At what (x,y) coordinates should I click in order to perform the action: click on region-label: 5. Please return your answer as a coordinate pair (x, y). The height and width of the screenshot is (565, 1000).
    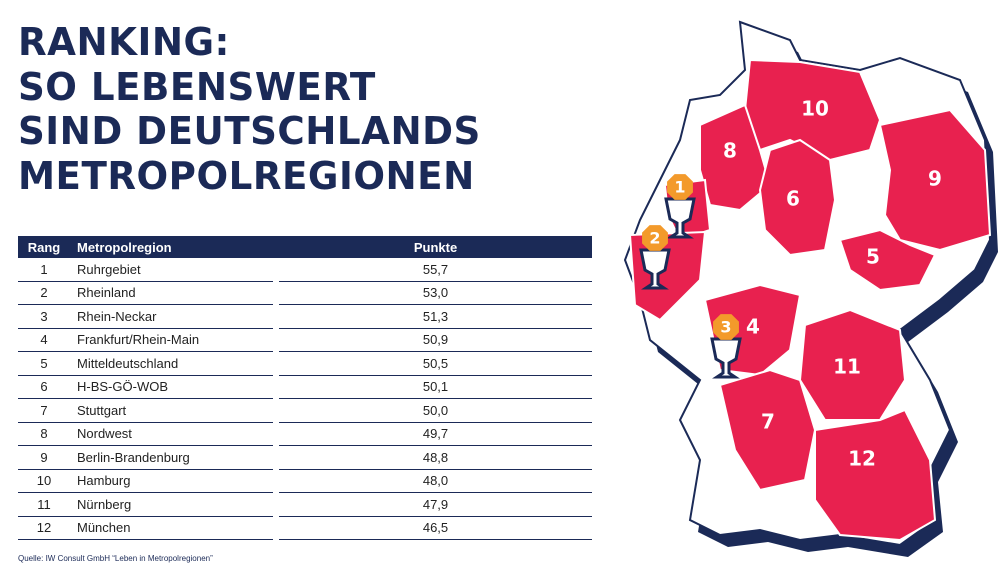
    Looking at the image, I should click on (873, 257).